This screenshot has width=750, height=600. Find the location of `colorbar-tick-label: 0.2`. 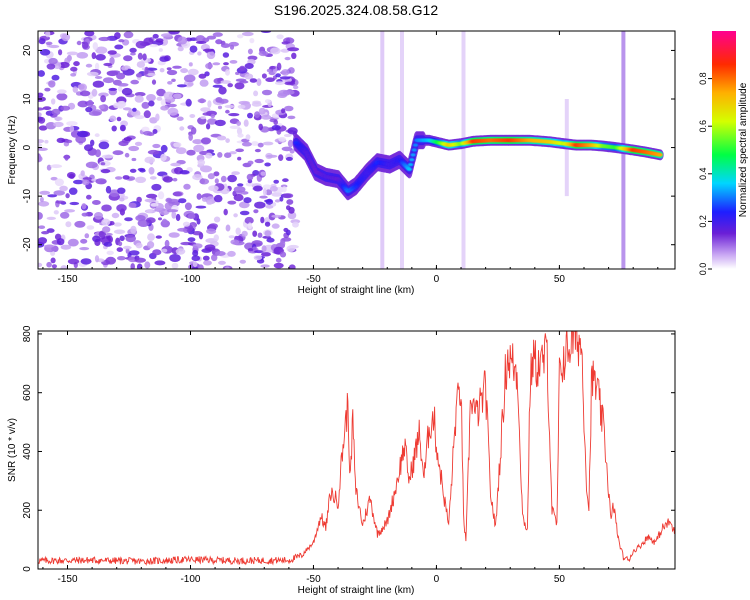

colorbar-tick-label: 0.2 is located at coordinates (703, 221).